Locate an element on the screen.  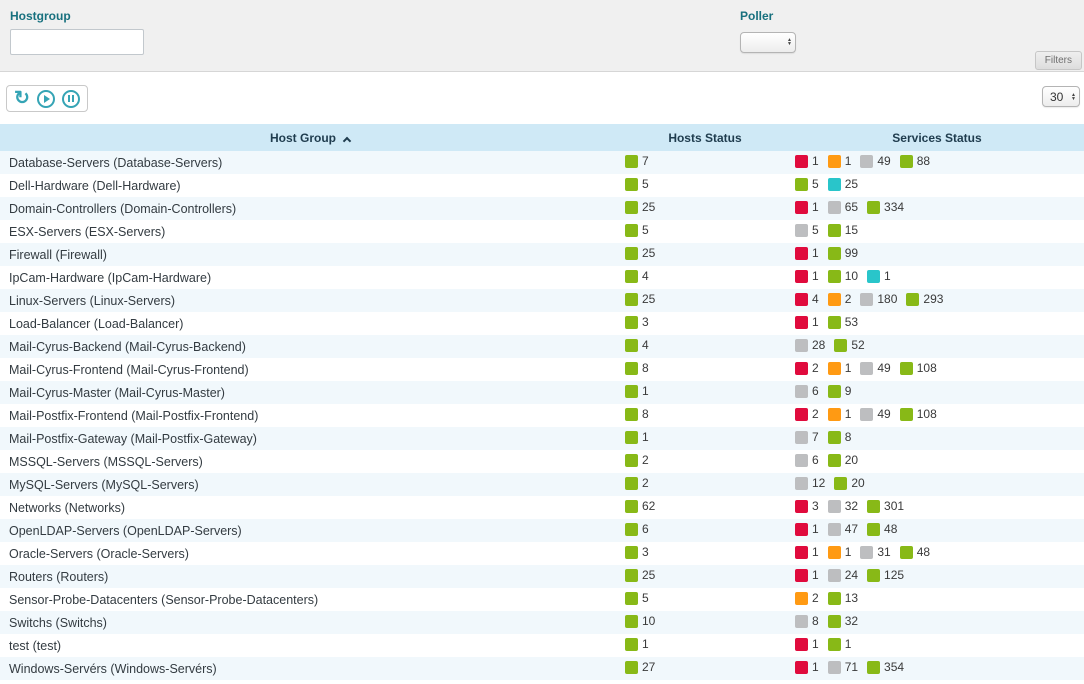
hostgroup-link: Database-Servers (Database-Servers) is located at coordinates (116, 162).